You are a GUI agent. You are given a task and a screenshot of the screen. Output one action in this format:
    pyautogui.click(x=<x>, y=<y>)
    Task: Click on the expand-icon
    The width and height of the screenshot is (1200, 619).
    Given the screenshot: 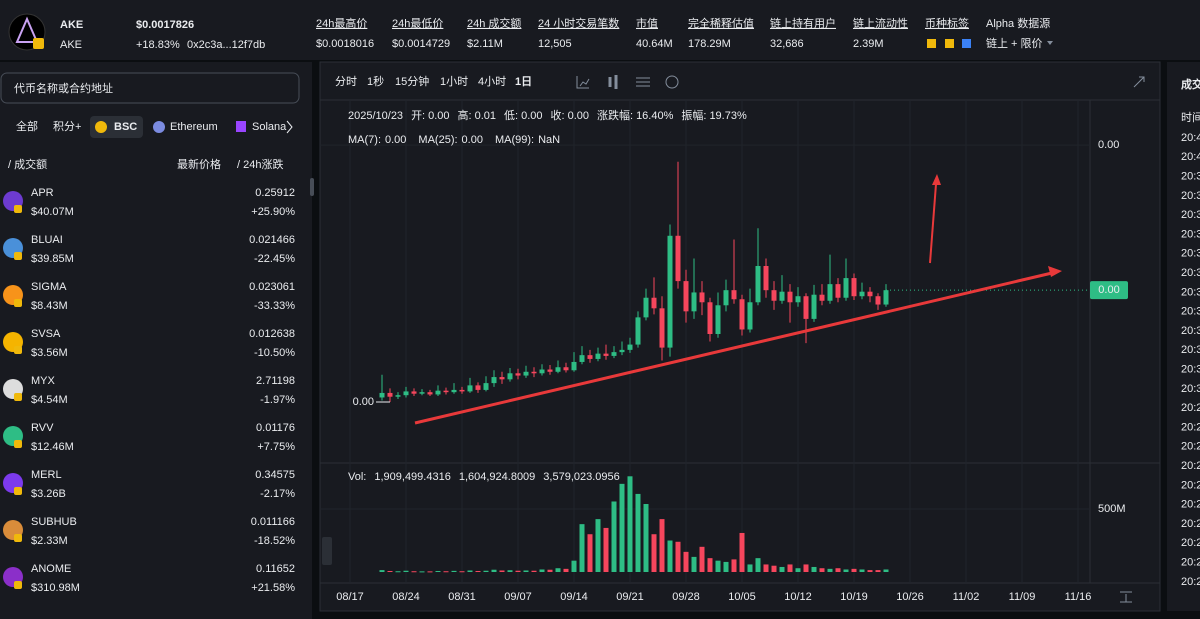 What is the action you would take?
    pyautogui.click(x=1139, y=82)
    